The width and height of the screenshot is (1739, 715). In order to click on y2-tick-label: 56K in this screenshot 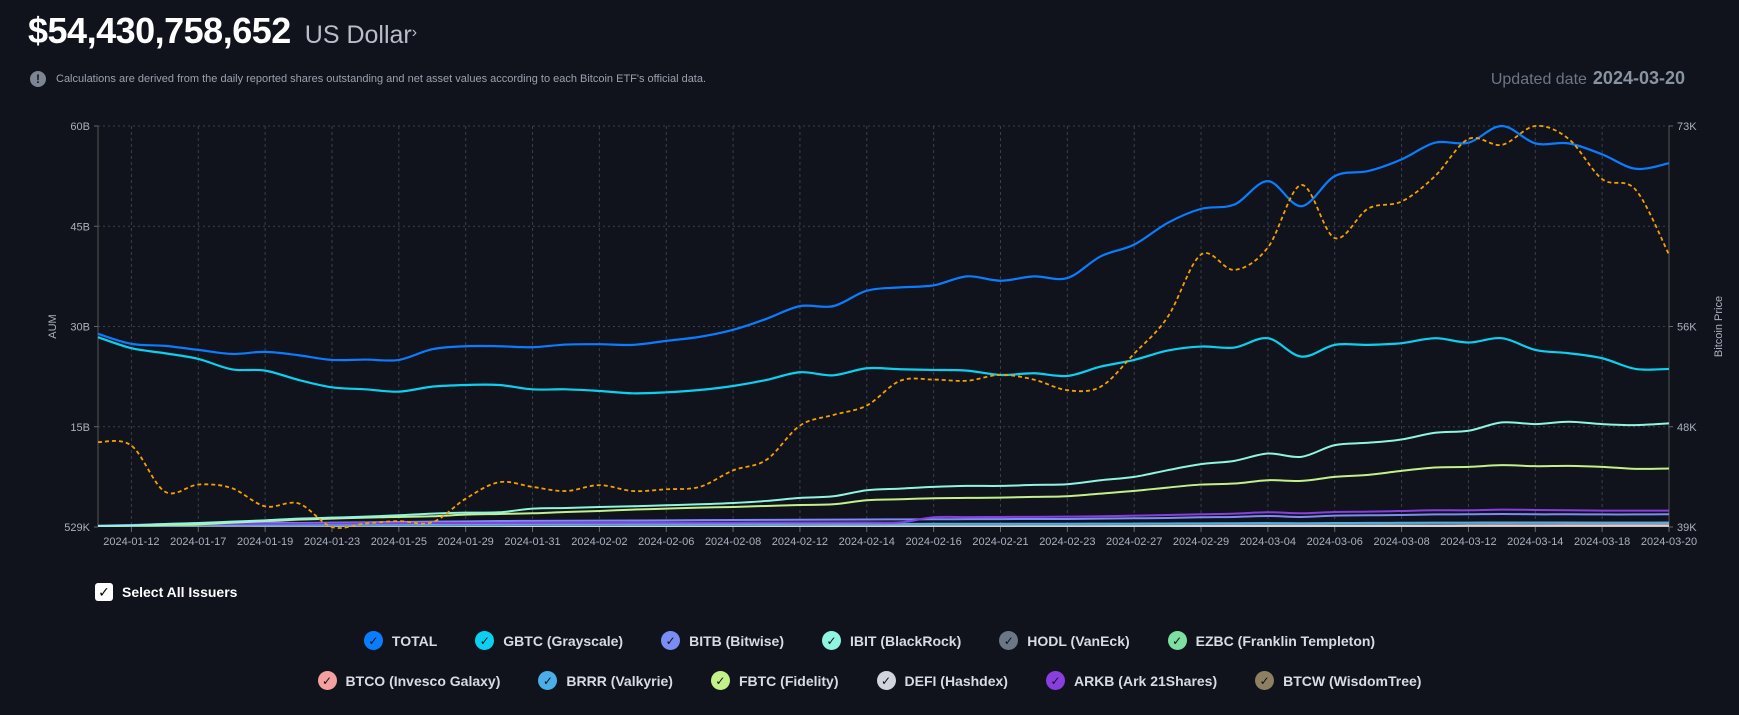, I will do `click(1687, 328)`.